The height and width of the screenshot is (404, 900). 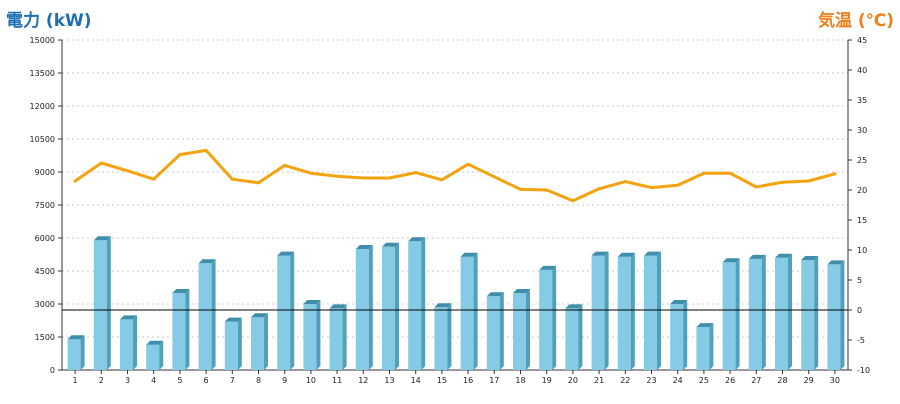 What do you see at coordinates (455, 175) in the screenshot?
I see `temperature-line` at bounding box center [455, 175].